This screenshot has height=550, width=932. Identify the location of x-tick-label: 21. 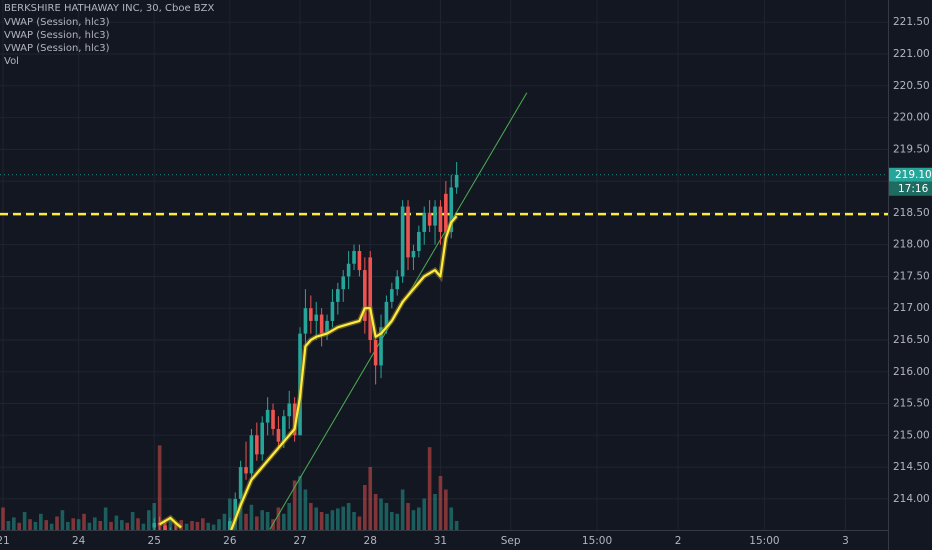
(5, 541).